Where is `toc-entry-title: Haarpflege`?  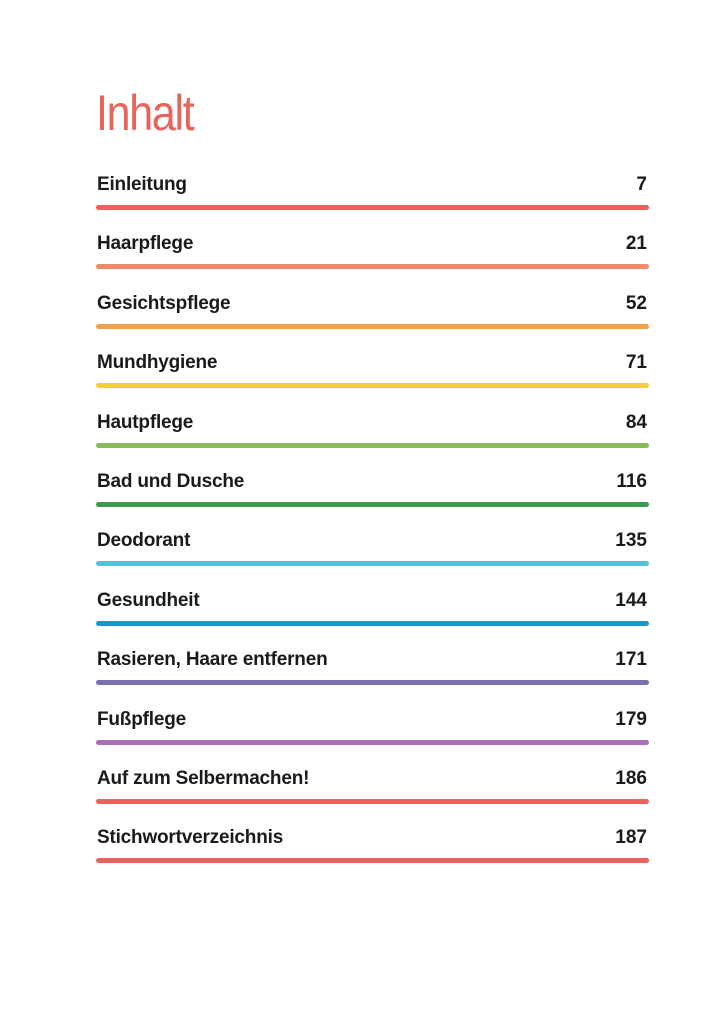
toc-entry-title: Haarpflege is located at coordinates (145, 244).